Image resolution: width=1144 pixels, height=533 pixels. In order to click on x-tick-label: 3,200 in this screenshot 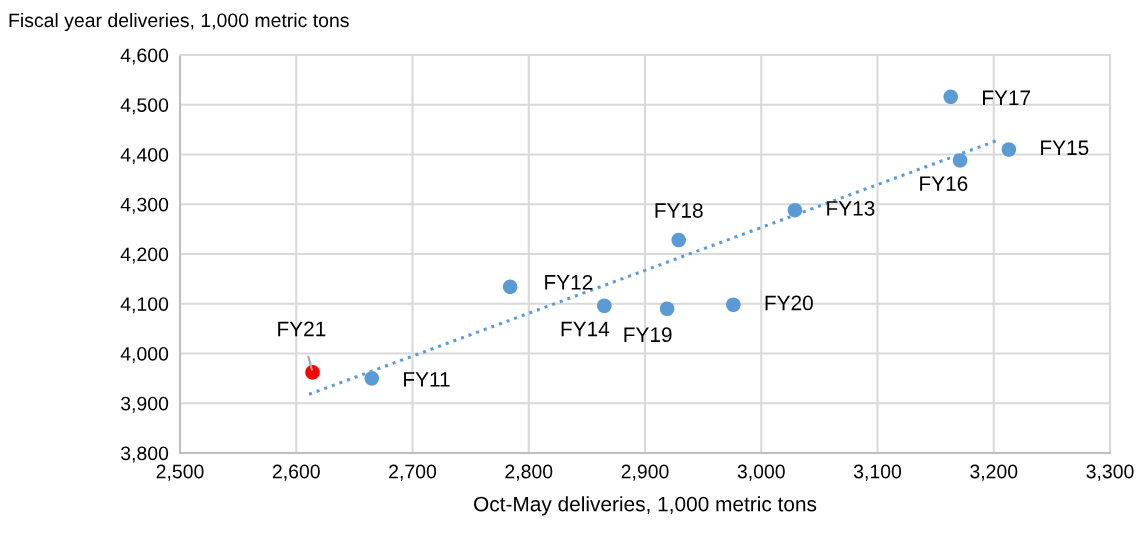, I will do `click(994, 472)`.